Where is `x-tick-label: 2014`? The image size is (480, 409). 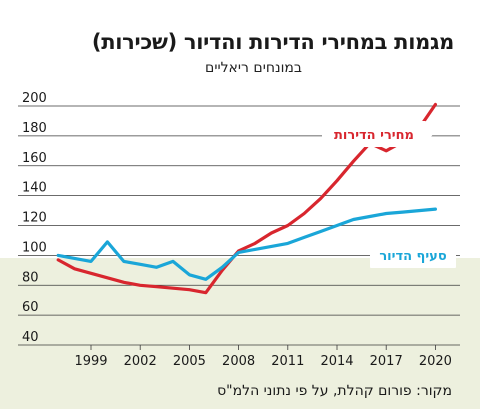 x-tick-label: 2014 is located at coordinates (336, 361).